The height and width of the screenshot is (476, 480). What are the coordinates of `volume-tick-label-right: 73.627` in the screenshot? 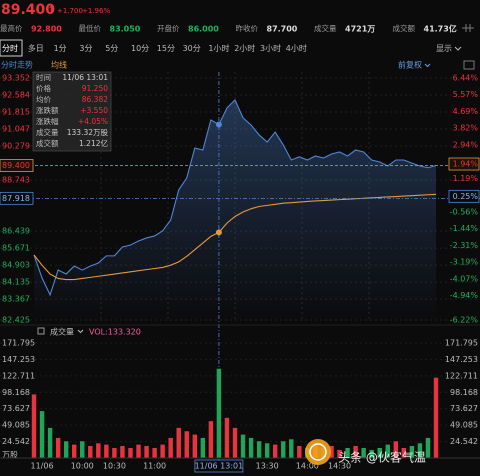 It's located at (464, 408).